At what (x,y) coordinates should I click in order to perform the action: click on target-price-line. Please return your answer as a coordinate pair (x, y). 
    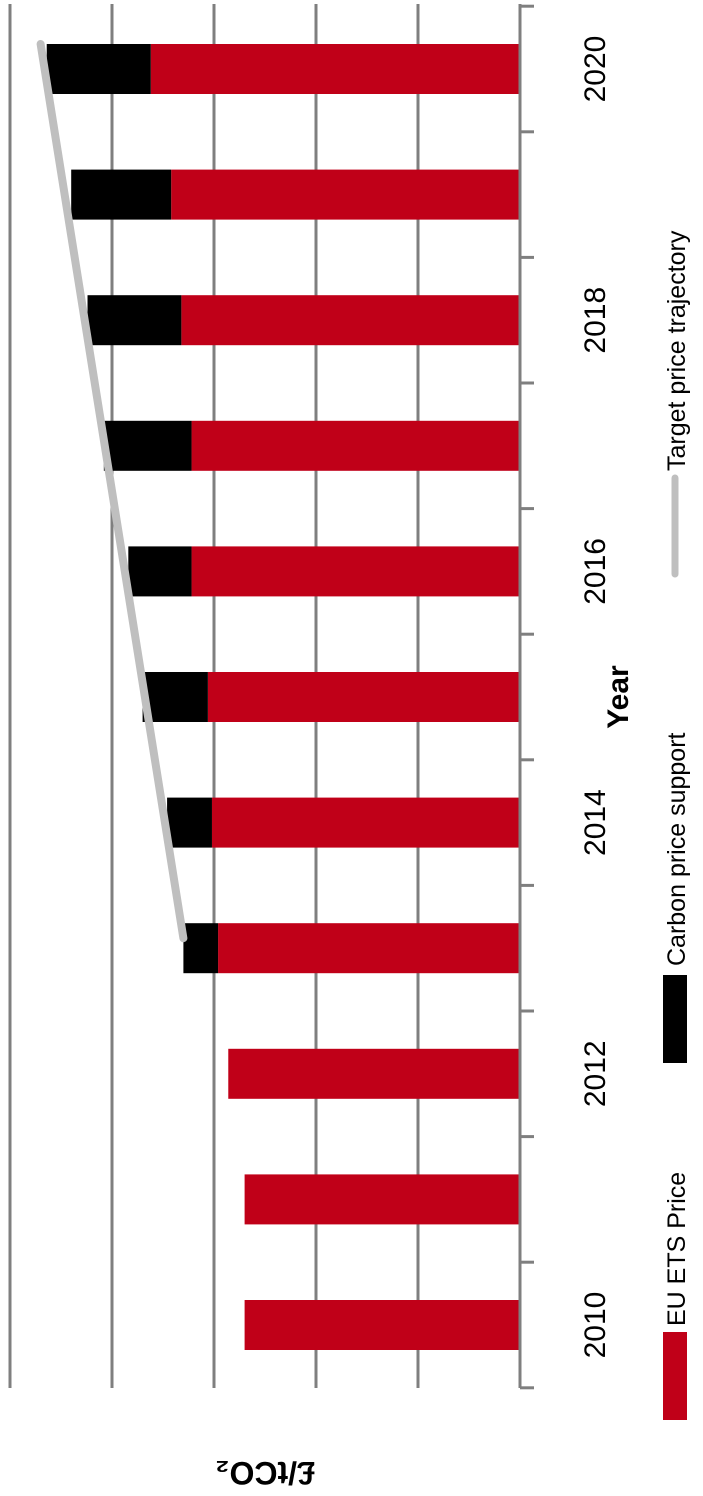
    Looking at the image, I should click on (112, 491).